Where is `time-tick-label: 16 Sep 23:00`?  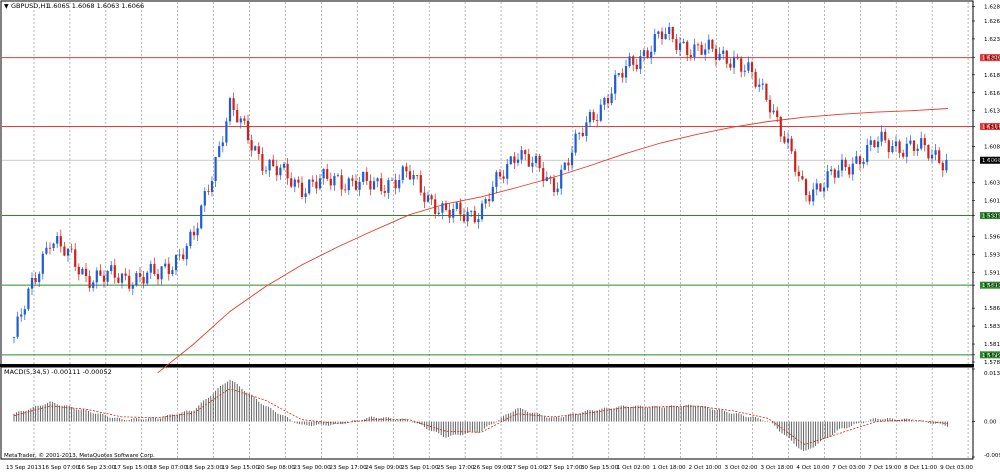 time-tick-label: 16 Sep 23:00 is located at coordinates (97, 468).